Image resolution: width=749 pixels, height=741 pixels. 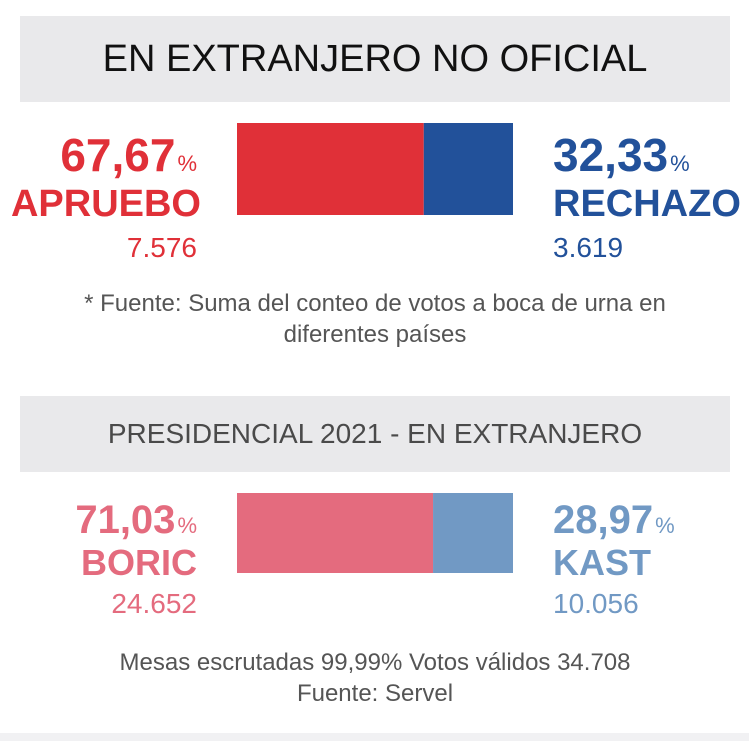 What do you see at coordinates (161, 247) in the screenshot?
I see `apruebo-votes: 7.576` at bounding box center [161, 247].